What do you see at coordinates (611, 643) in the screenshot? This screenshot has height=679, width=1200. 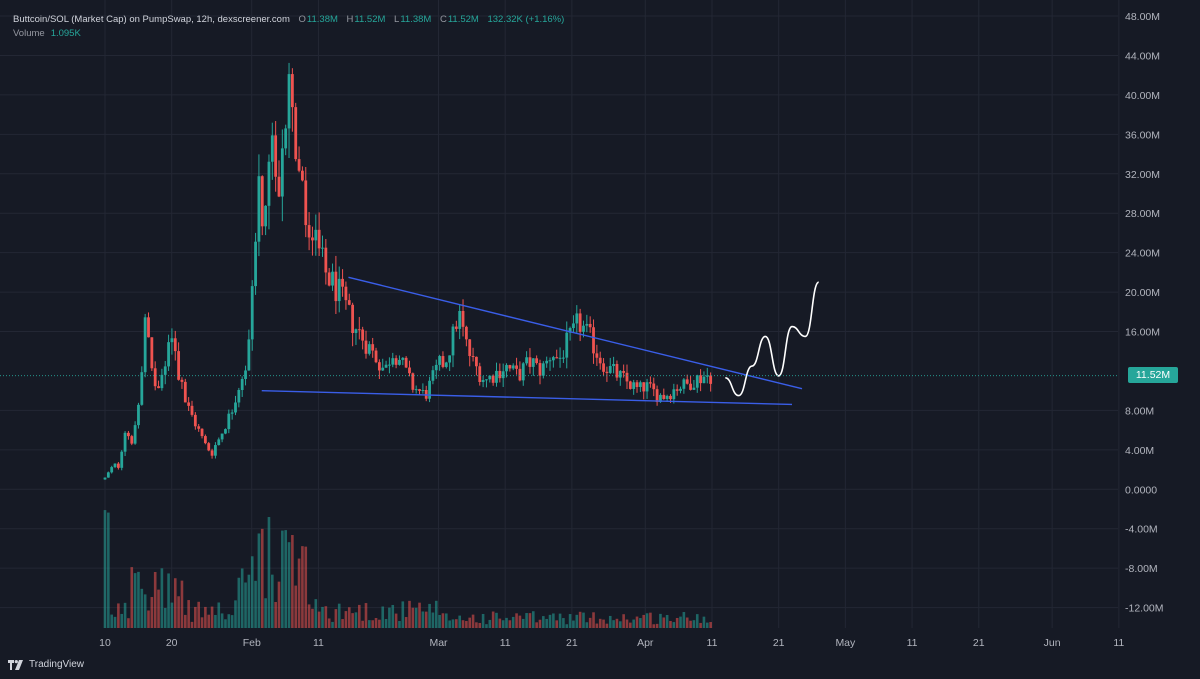 I see `time-axis: 10 20 Feb 11 Mar 11 21 Apr 11 21 May 11 21 Jun 11` at bounding box center [611, 643].